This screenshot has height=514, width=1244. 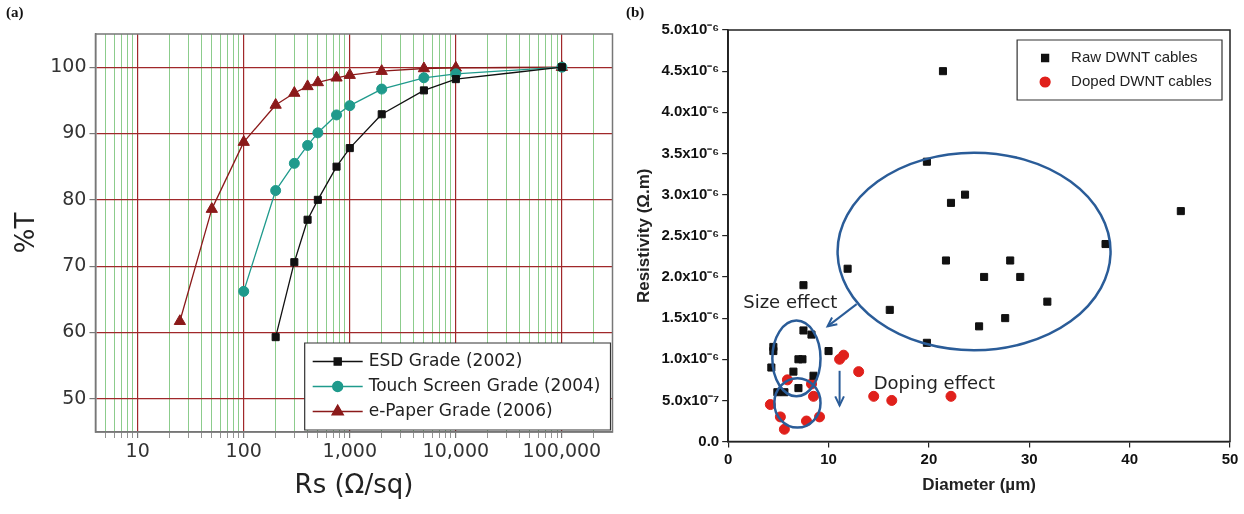 I want to click on x-tick-label: 1,000, so click(x=349, y=450).